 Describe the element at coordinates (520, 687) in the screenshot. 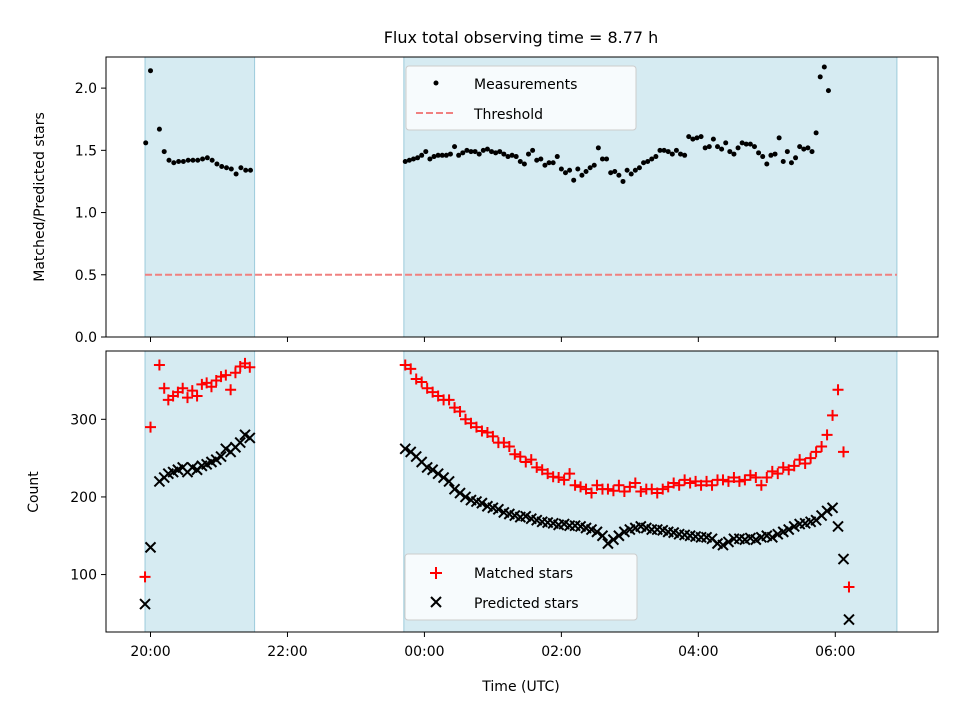

I see `x-axis-label: Time (UTC)` at that location.